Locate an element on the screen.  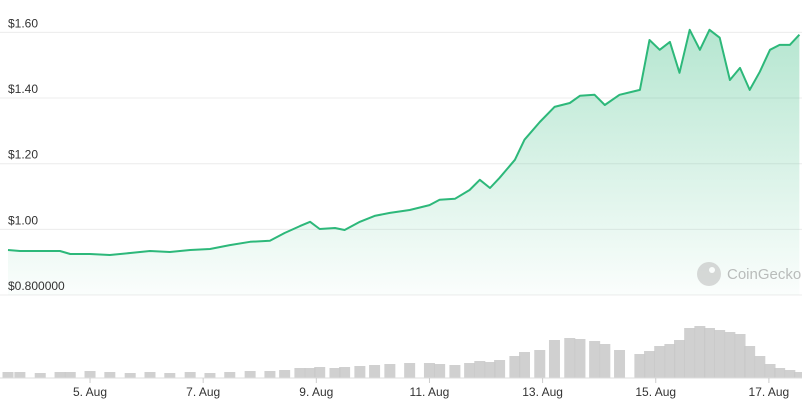
y-tick-label: $1.40 is located at coordinates (23, 89).